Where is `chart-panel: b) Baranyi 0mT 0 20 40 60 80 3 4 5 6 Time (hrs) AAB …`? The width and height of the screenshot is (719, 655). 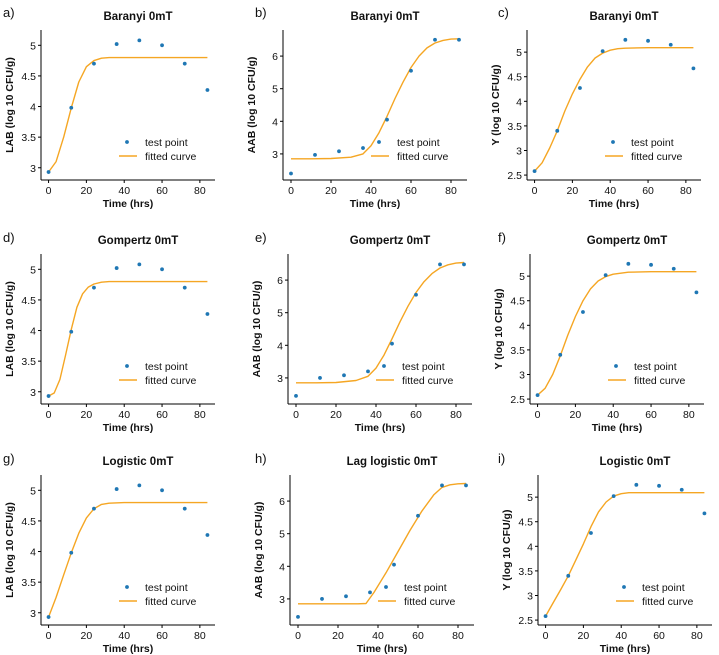 chart-panel: b) Baranyi 0mT 0 20 40 60 80 3 4 5 6 Time (hrs) AAB … is located at coordinates (356, 107).